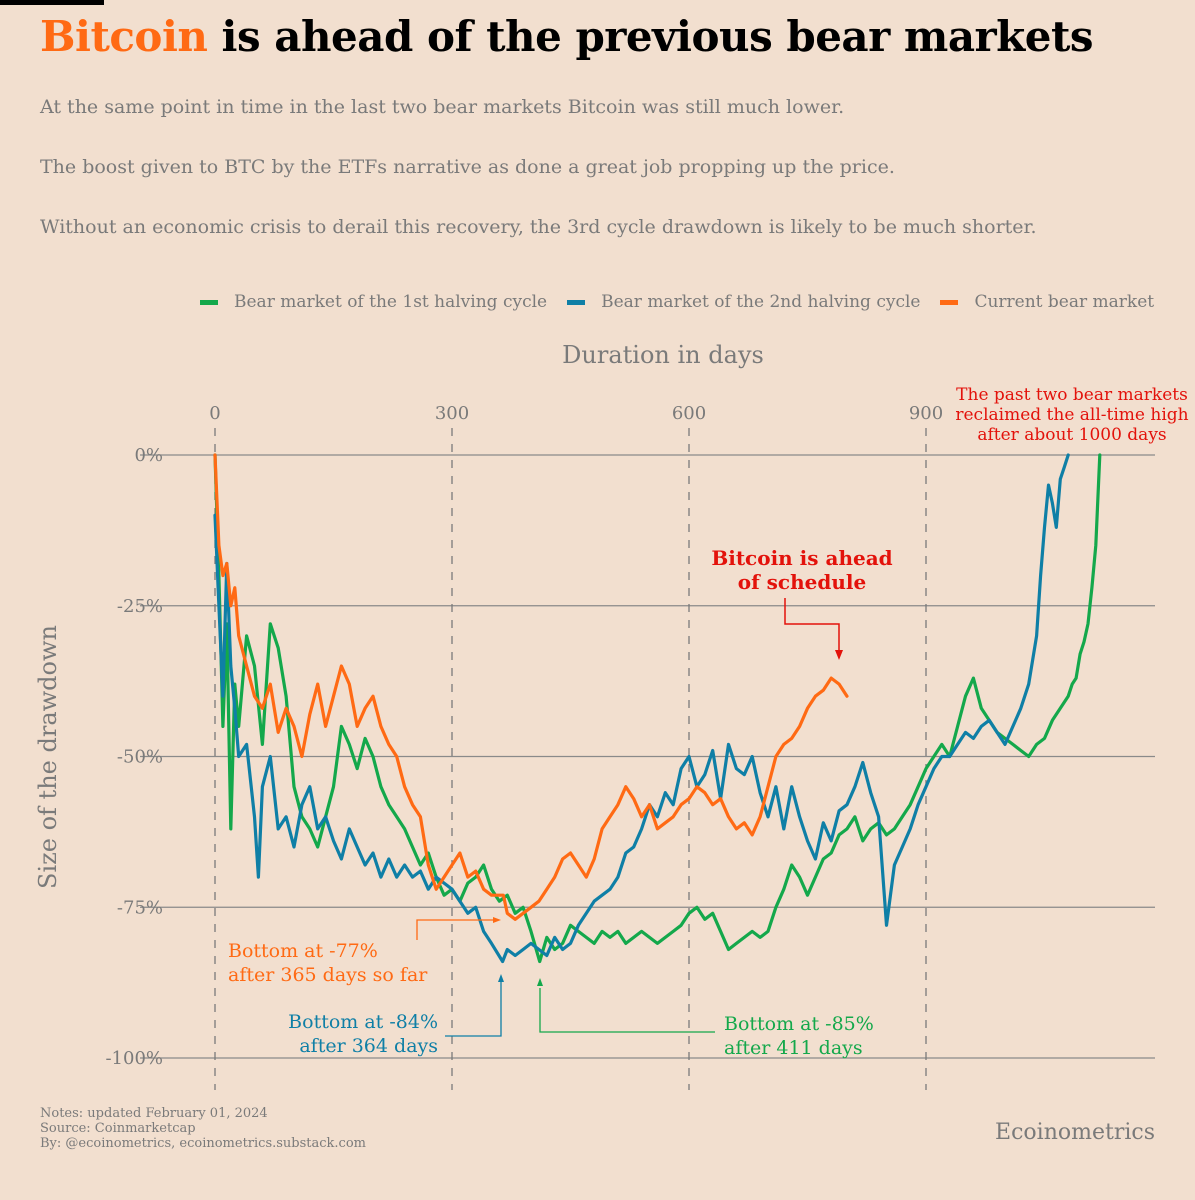 Image resolution: width=1195 pixels, height=1200 pixels. I want to click on legend-item-2nd-cycle: Bear market of the 2nd halving cycle, so click(743, 302).